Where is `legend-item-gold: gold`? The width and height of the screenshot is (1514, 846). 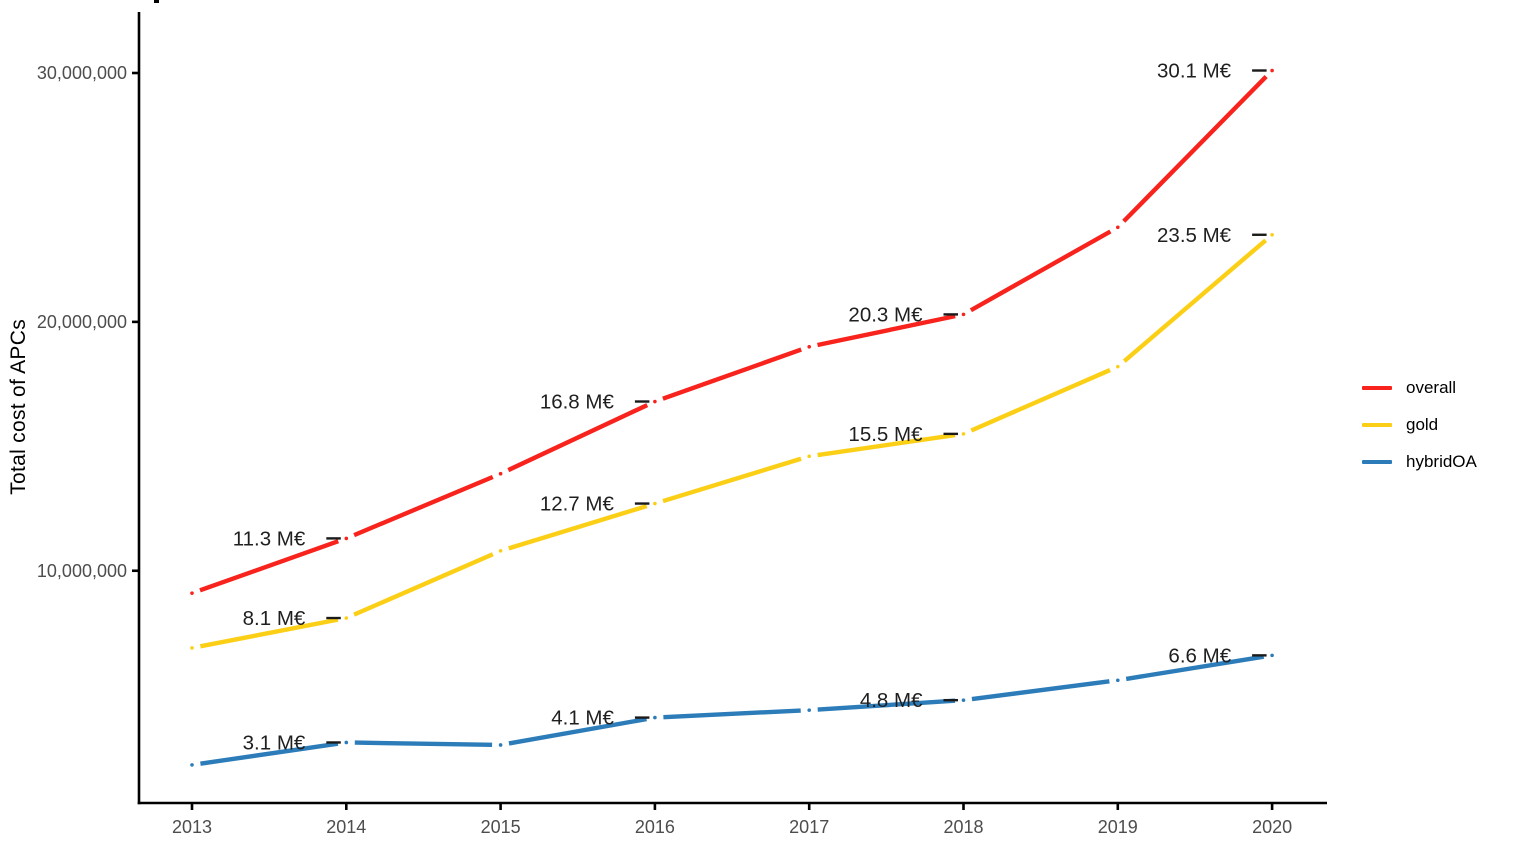 legend-item-gold: gold is located at coordinates (1419, 425).